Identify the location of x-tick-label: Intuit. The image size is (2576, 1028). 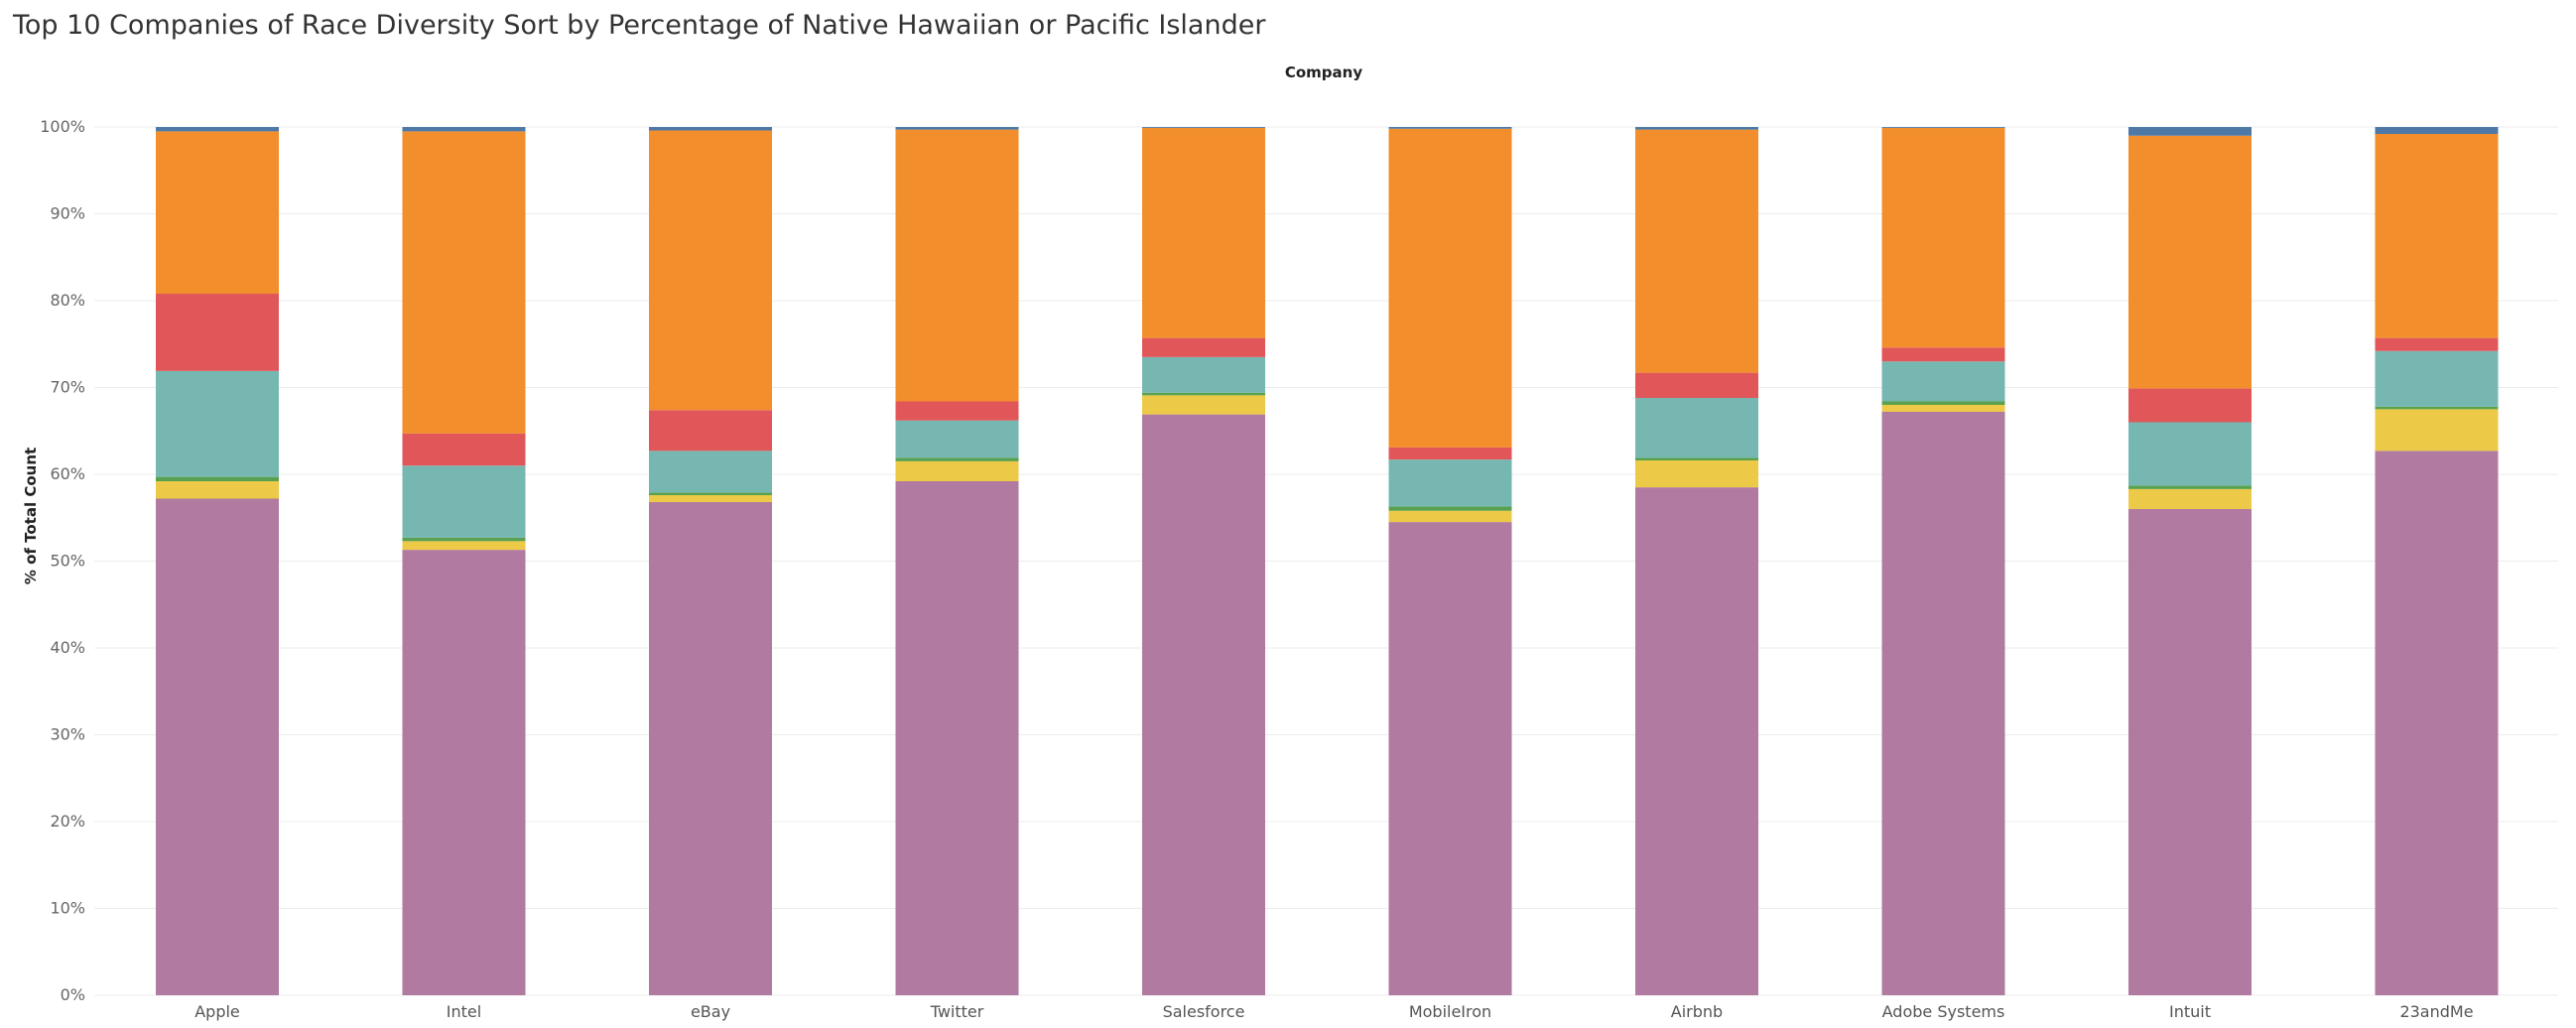
(2190, 1011).